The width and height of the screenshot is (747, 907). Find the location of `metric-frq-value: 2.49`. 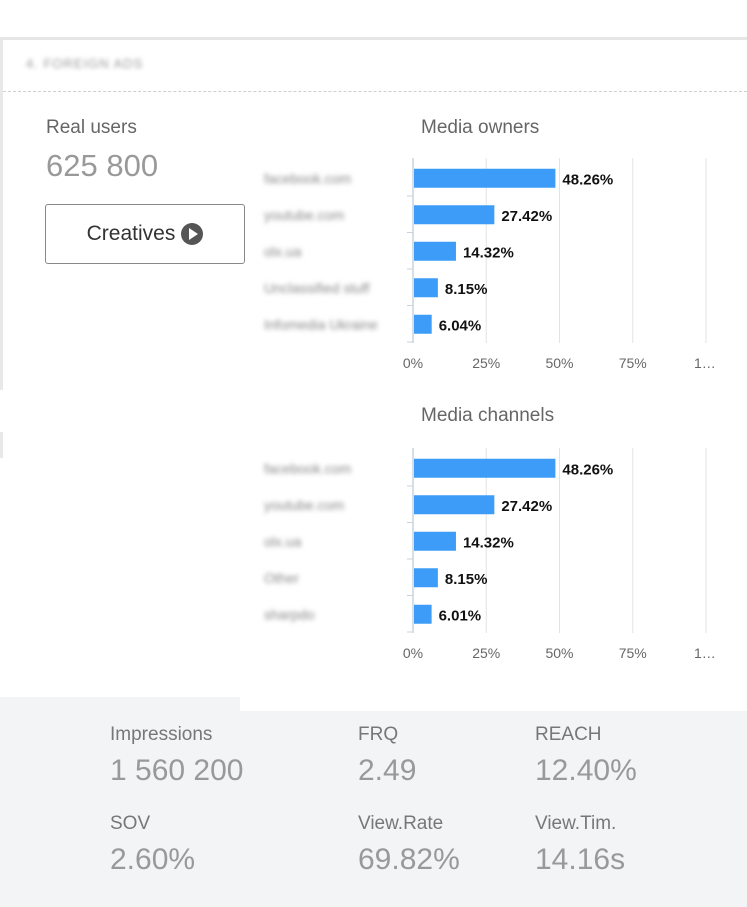

metric-frq-value: 2.49 is located at coordinates (387, 770).